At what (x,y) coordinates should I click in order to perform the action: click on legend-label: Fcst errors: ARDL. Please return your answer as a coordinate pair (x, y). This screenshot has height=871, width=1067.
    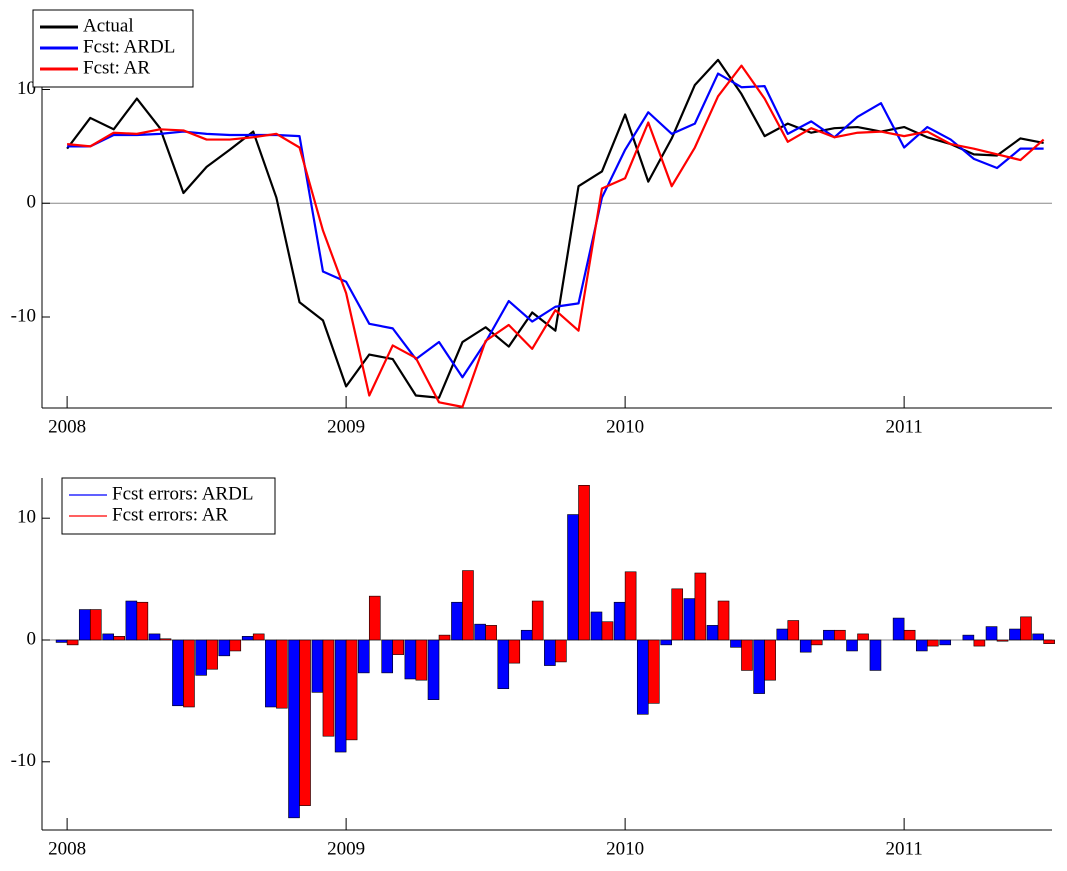
    Looking at the image, I should click on (182, 493).